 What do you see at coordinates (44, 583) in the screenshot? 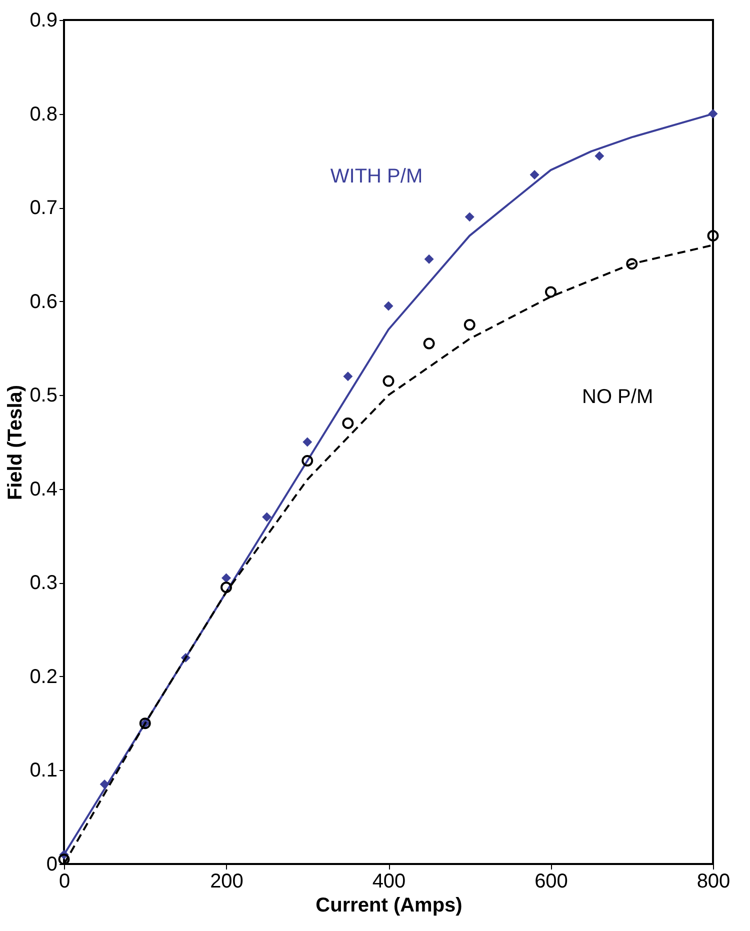
I see `y-tick-label: 0.3` at bounding box center [44, 583].